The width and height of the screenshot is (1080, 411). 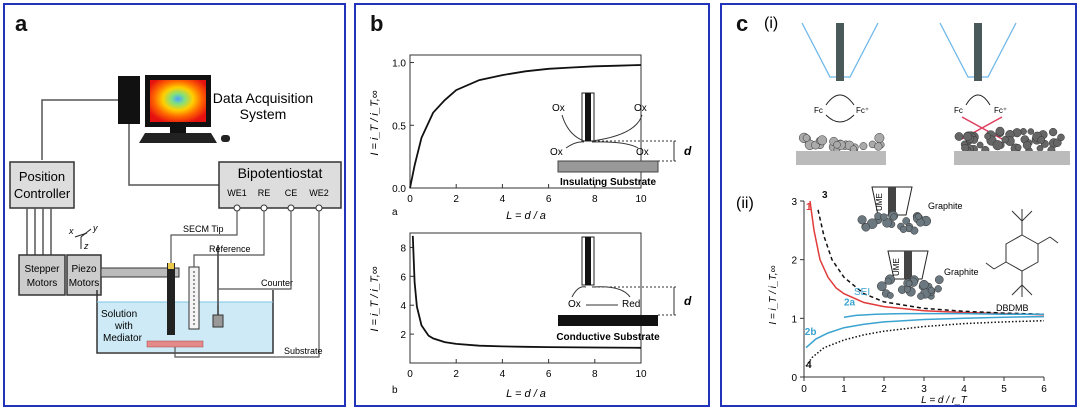 I want to click on stepper-motors-box, so click(x=42, y=275).